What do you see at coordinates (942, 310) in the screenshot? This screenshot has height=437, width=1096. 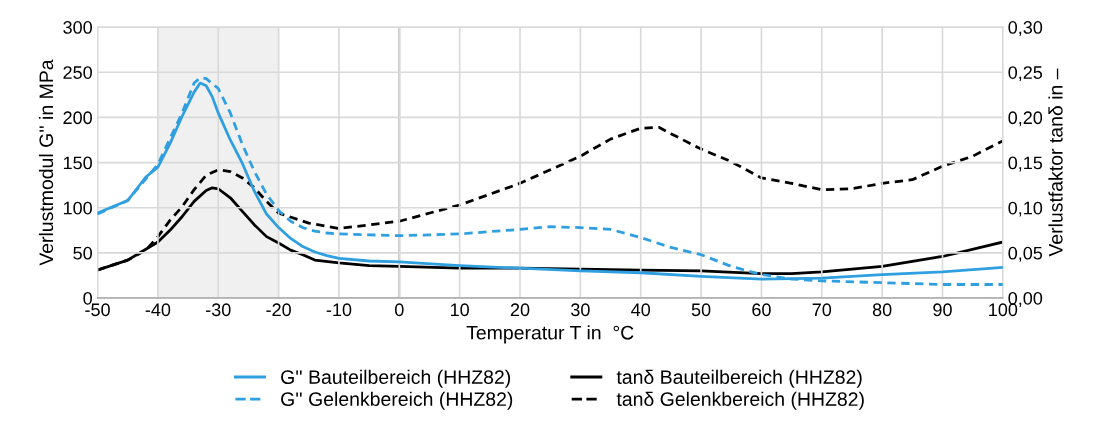 I see `x-tick-label: 90` at bounding box center [942, 310].